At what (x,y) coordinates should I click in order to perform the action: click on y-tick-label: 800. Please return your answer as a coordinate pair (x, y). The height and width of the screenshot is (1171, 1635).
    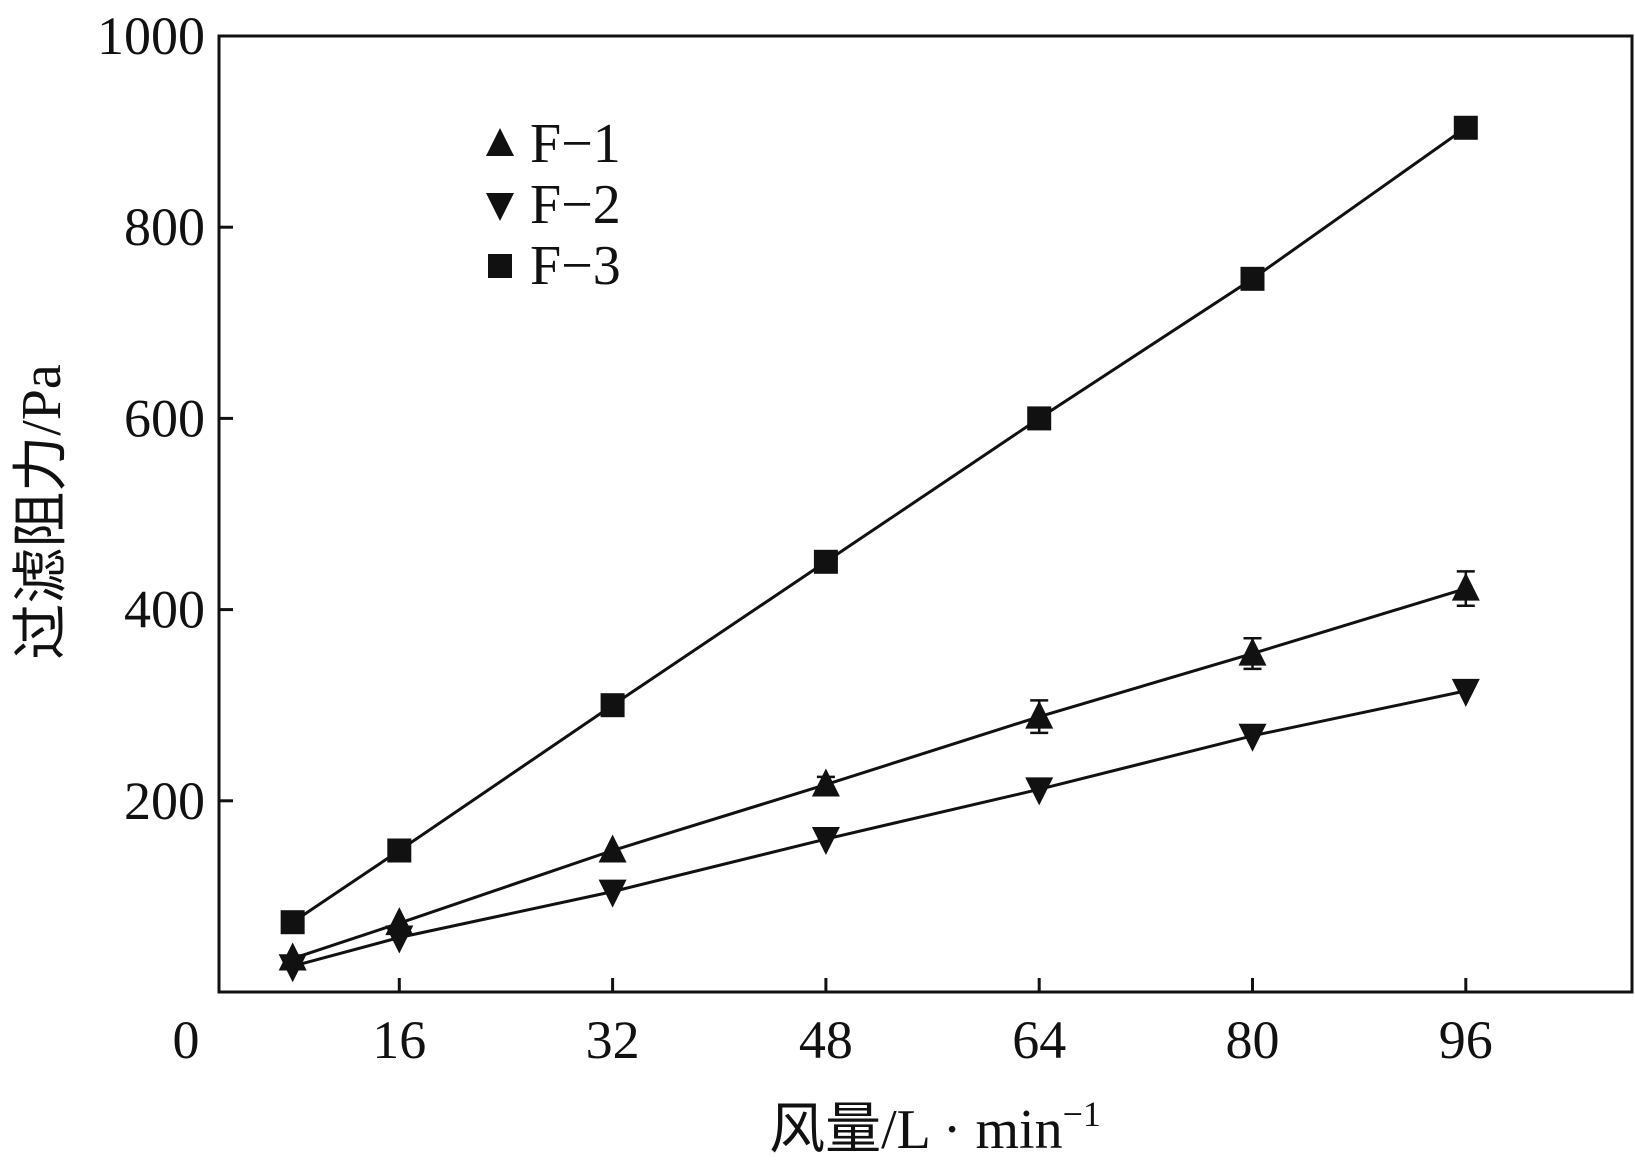
    Looking at the image, I should click on (164, 227).